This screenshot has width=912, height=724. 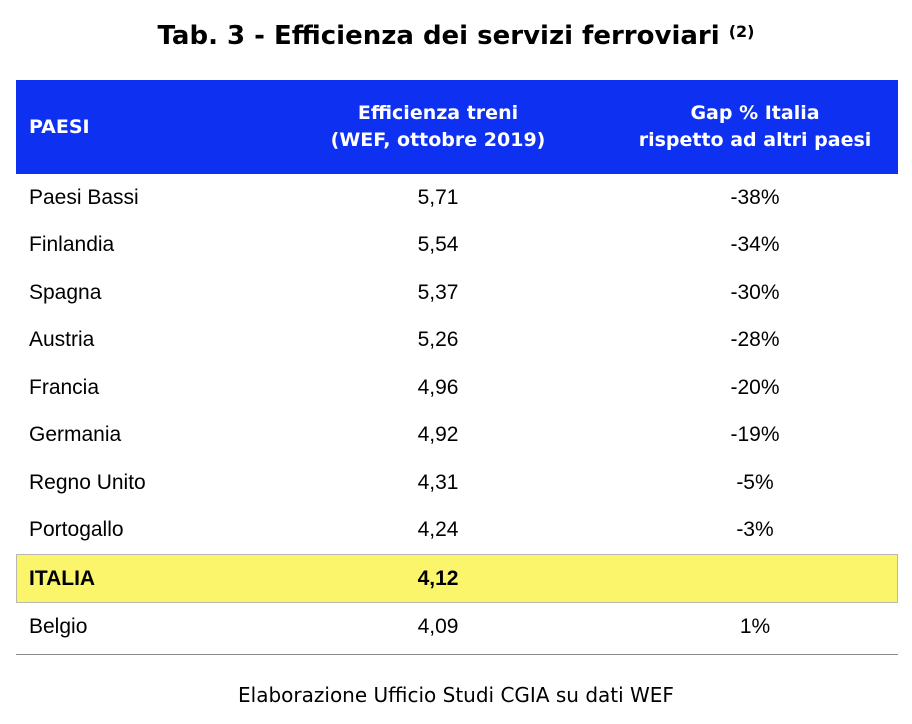 I want to click on country-cell: Francia, so click(x=64, y=387).